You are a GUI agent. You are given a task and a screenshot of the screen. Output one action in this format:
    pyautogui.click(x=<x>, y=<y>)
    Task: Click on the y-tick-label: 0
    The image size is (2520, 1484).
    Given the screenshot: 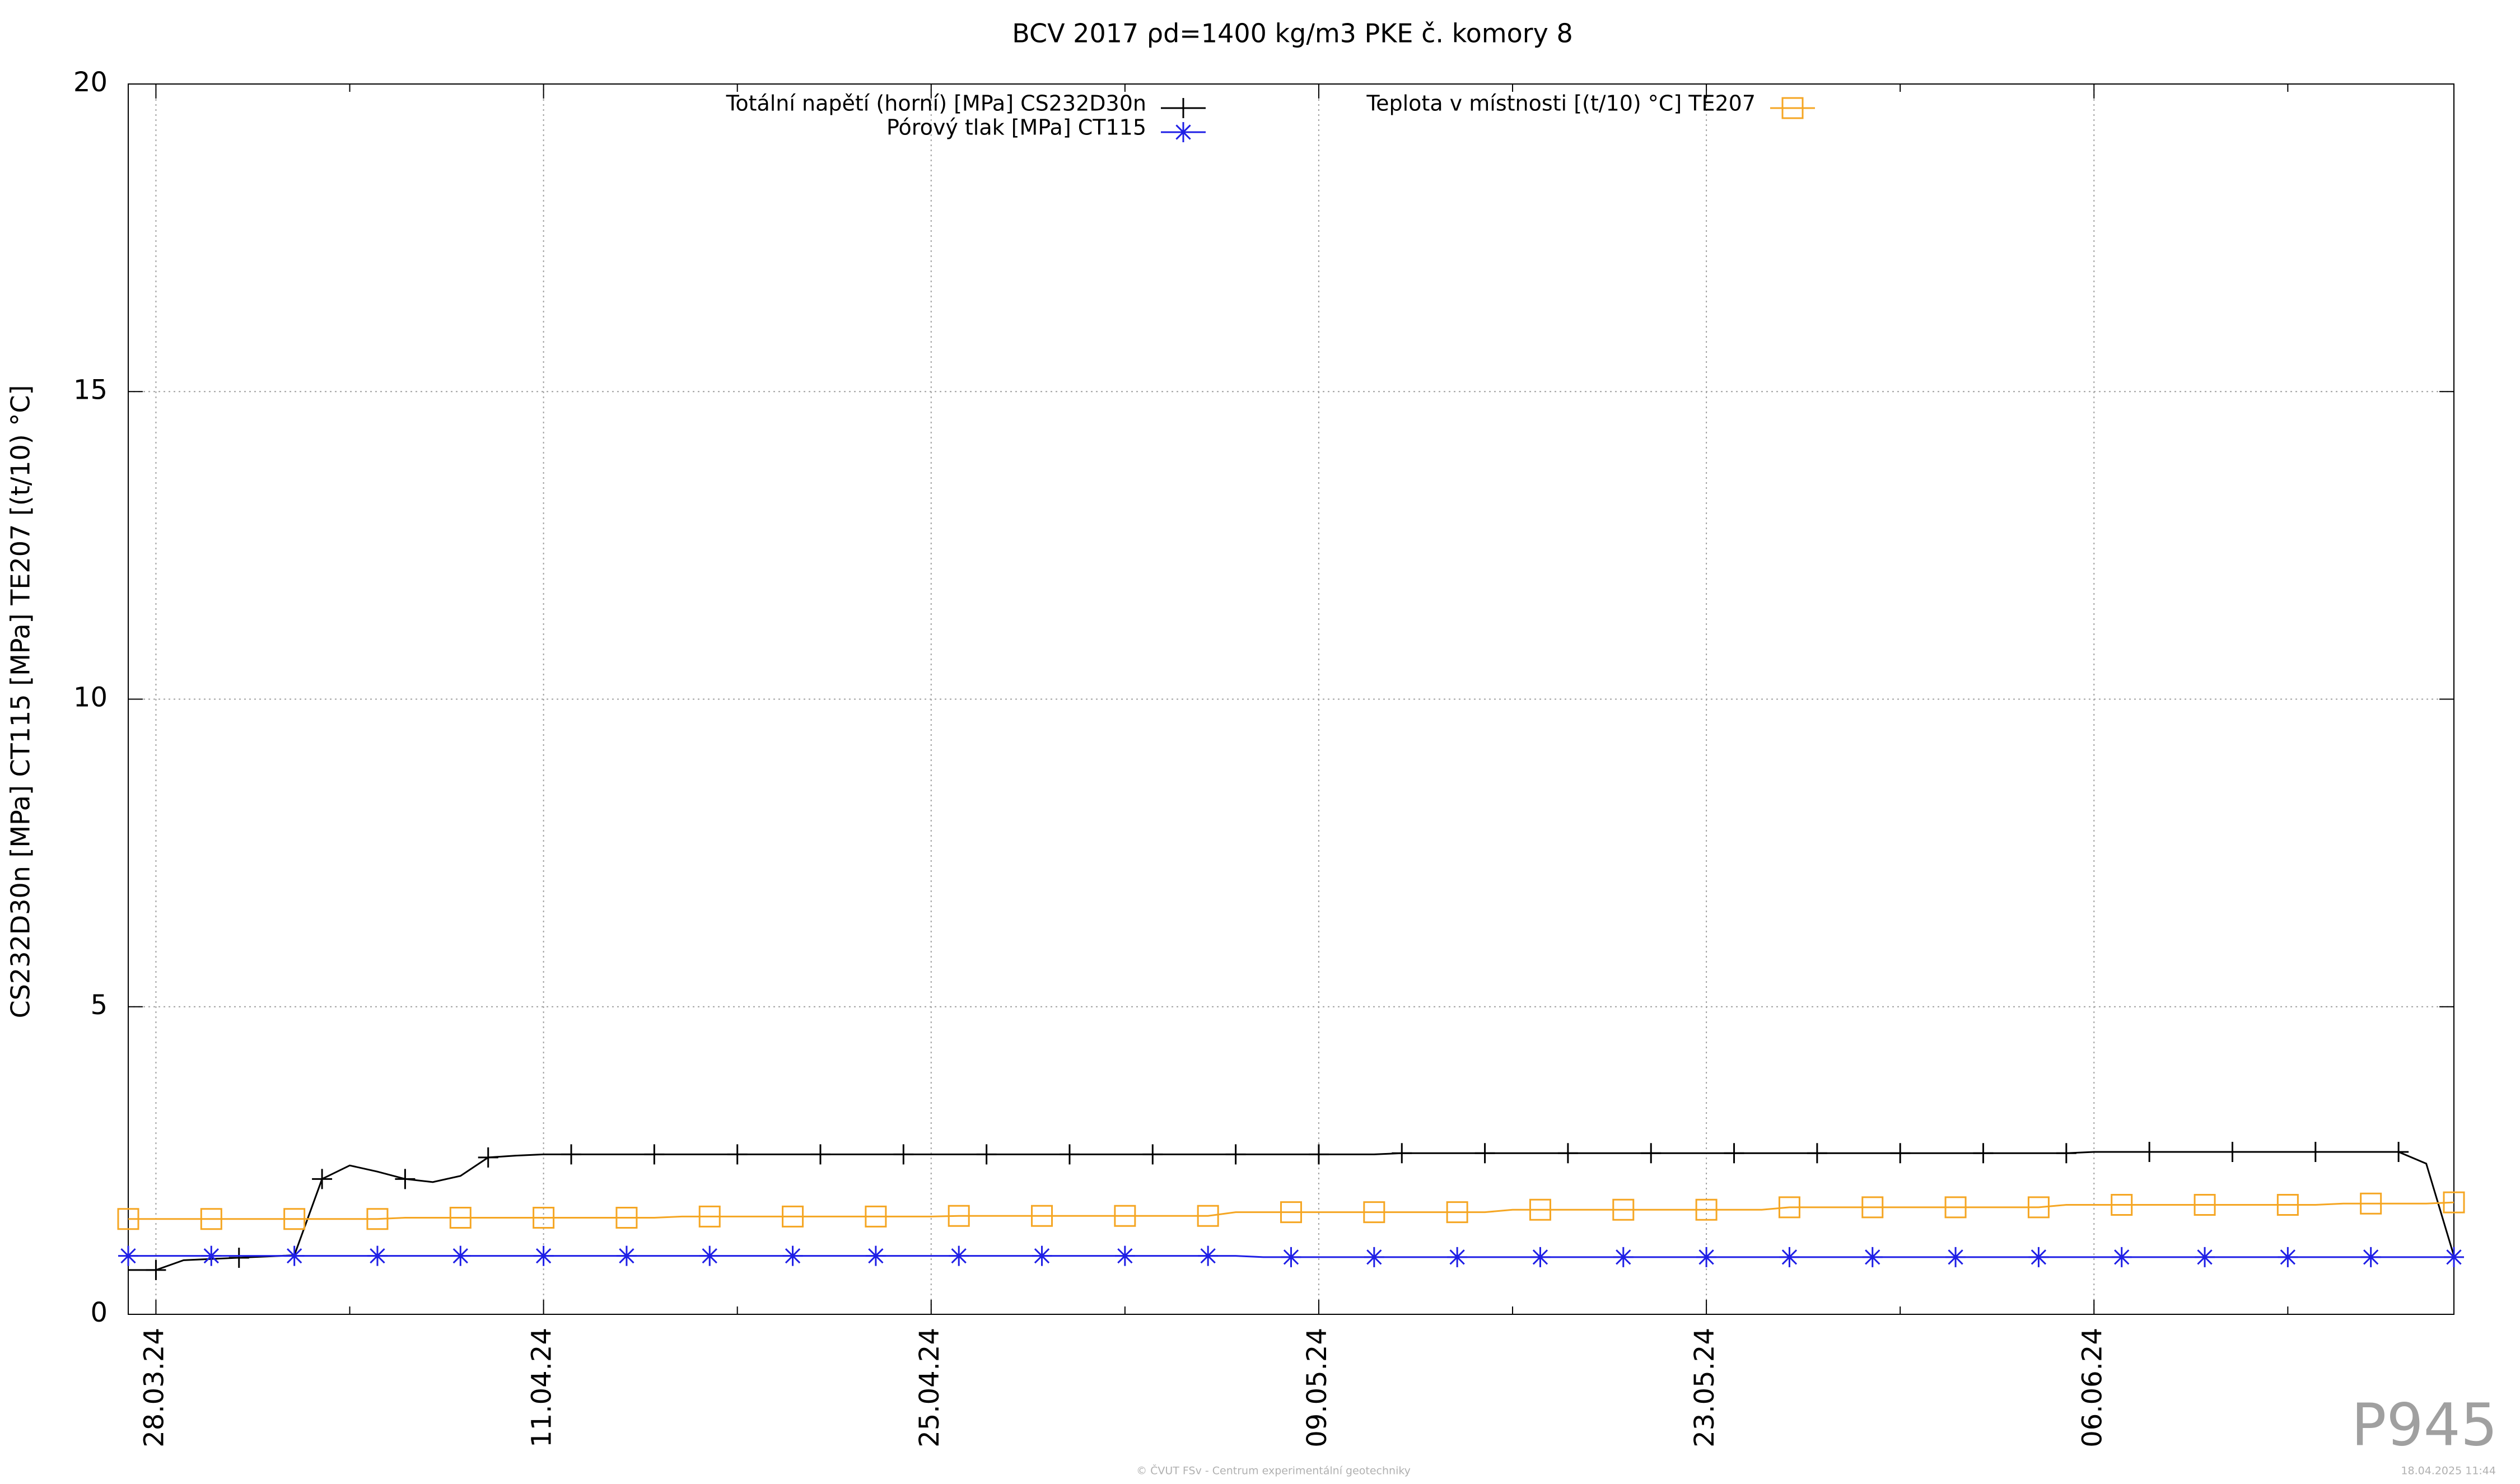 What is the action you would take?
    pyautogui.click(x=99, y=1313)
    